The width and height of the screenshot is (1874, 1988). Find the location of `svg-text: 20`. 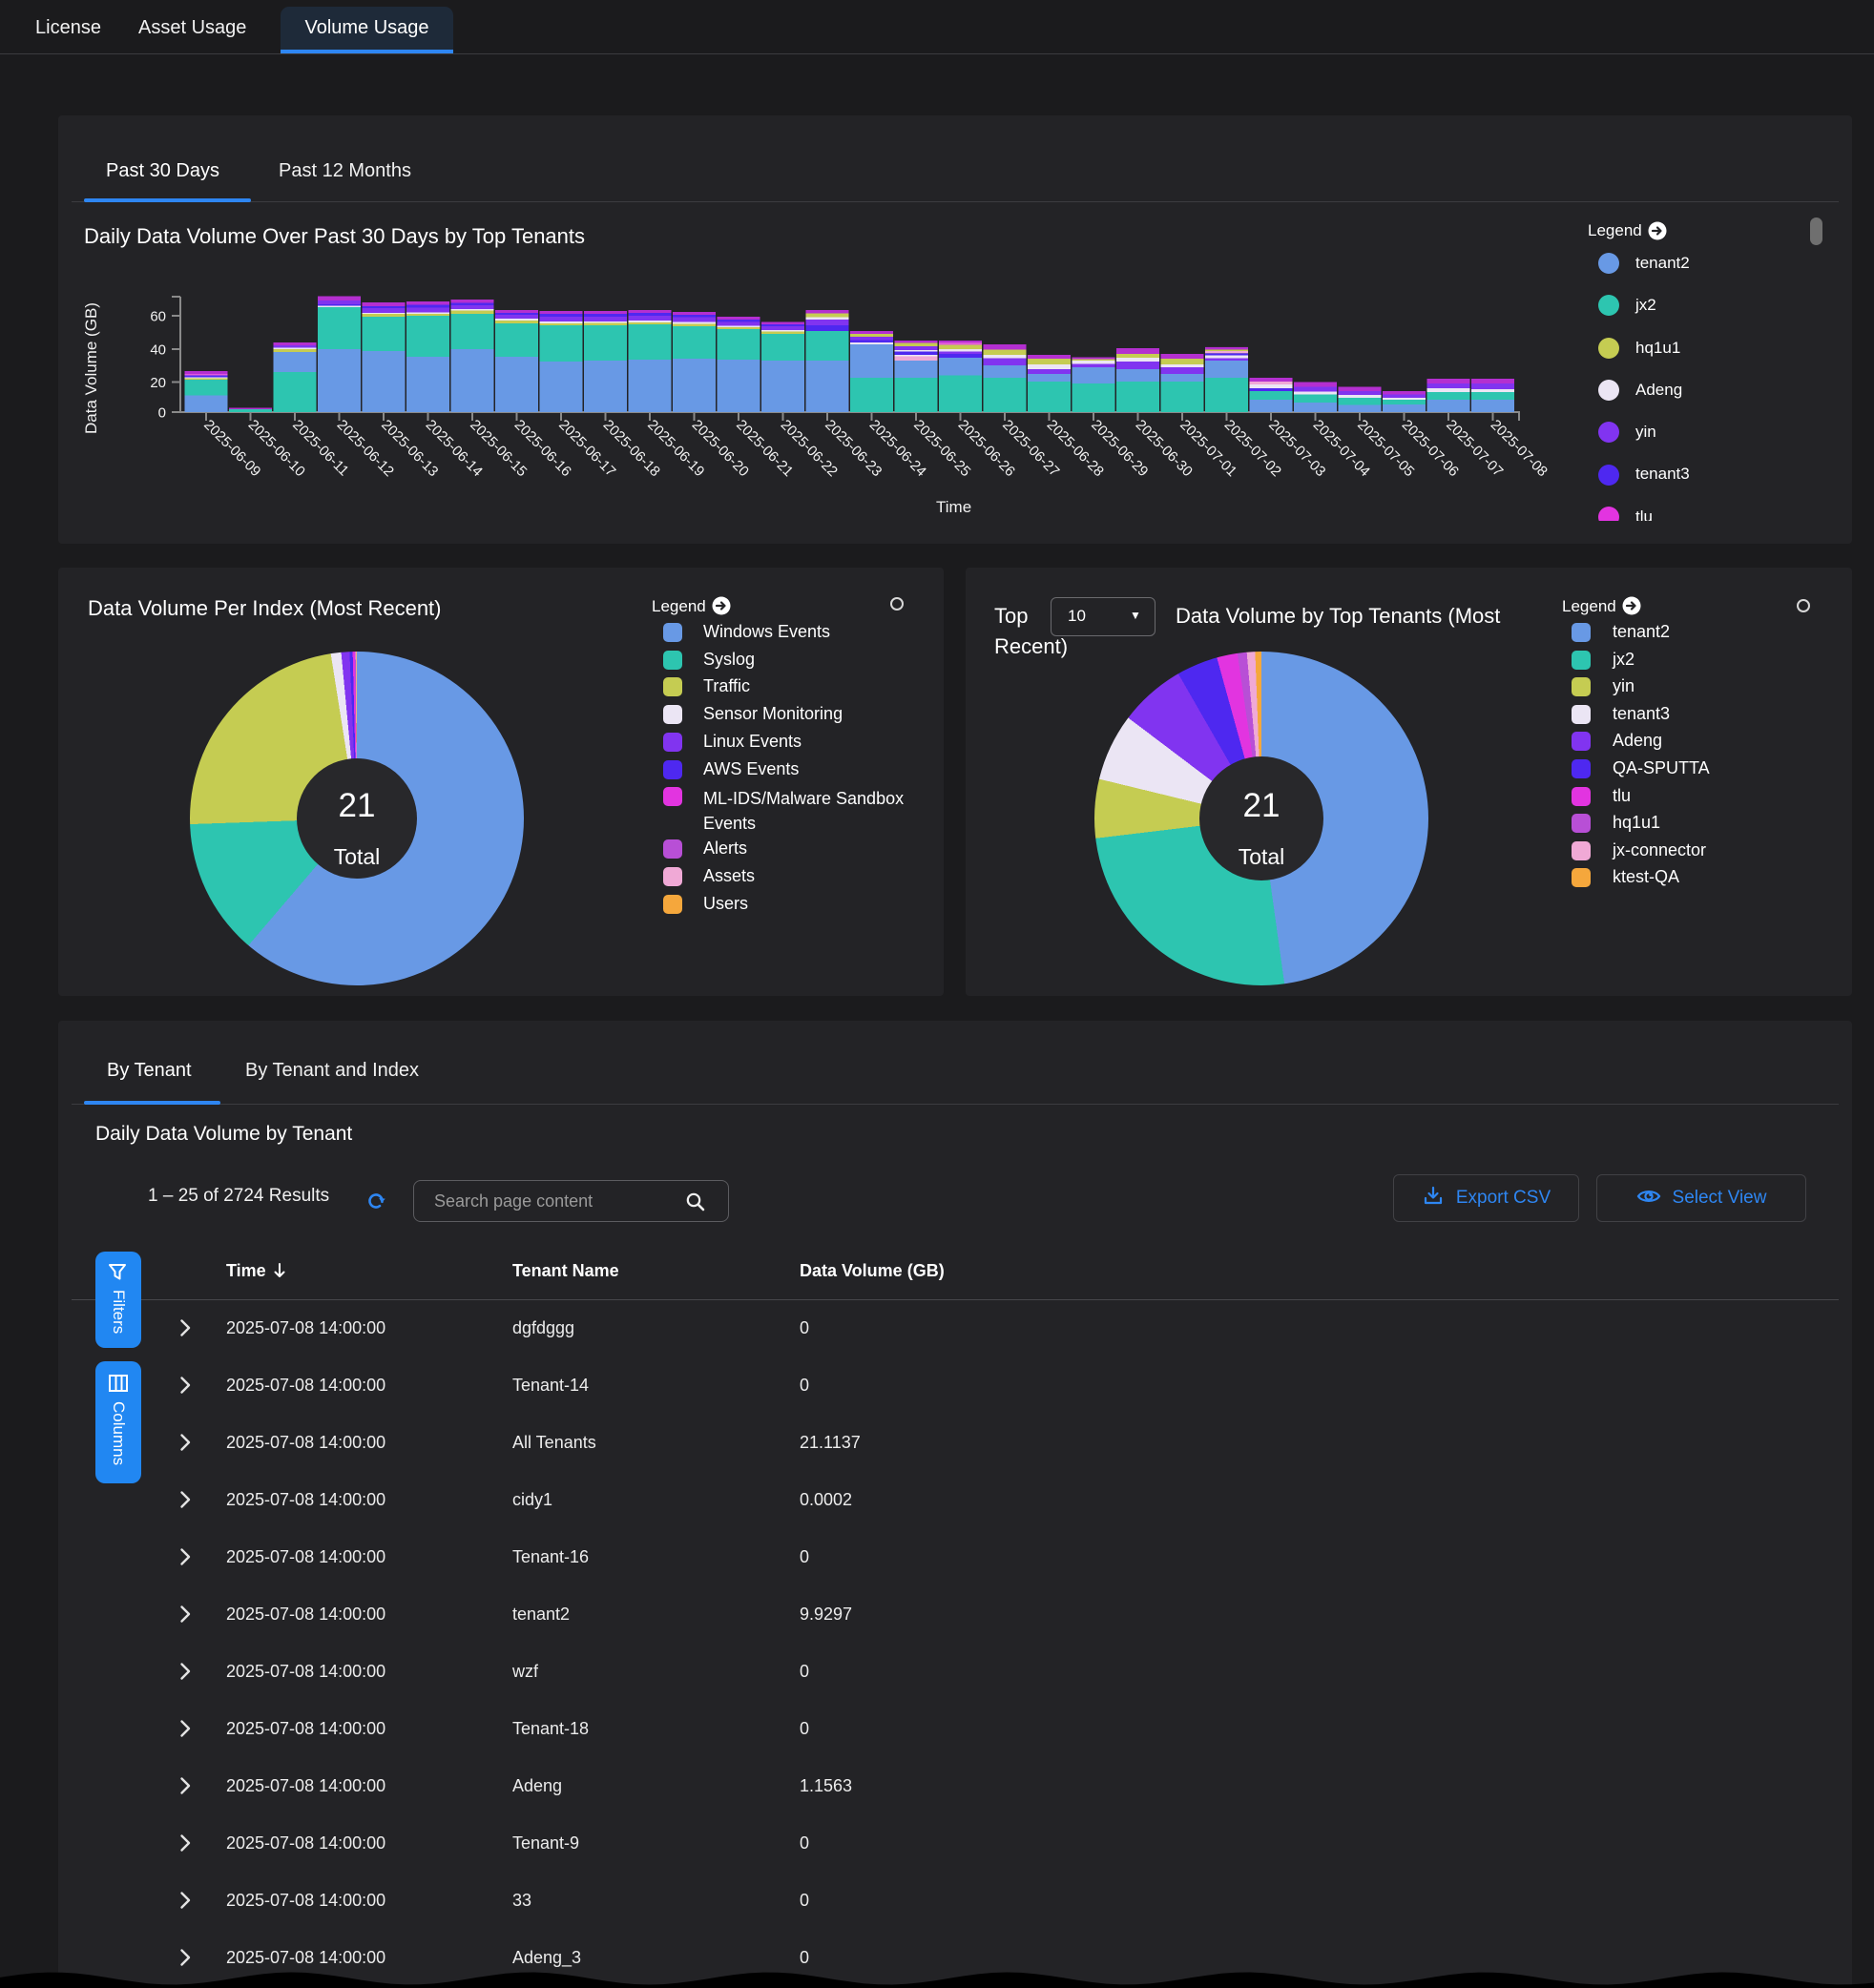

svg-text: 20 is located at coordinates (158, 383).